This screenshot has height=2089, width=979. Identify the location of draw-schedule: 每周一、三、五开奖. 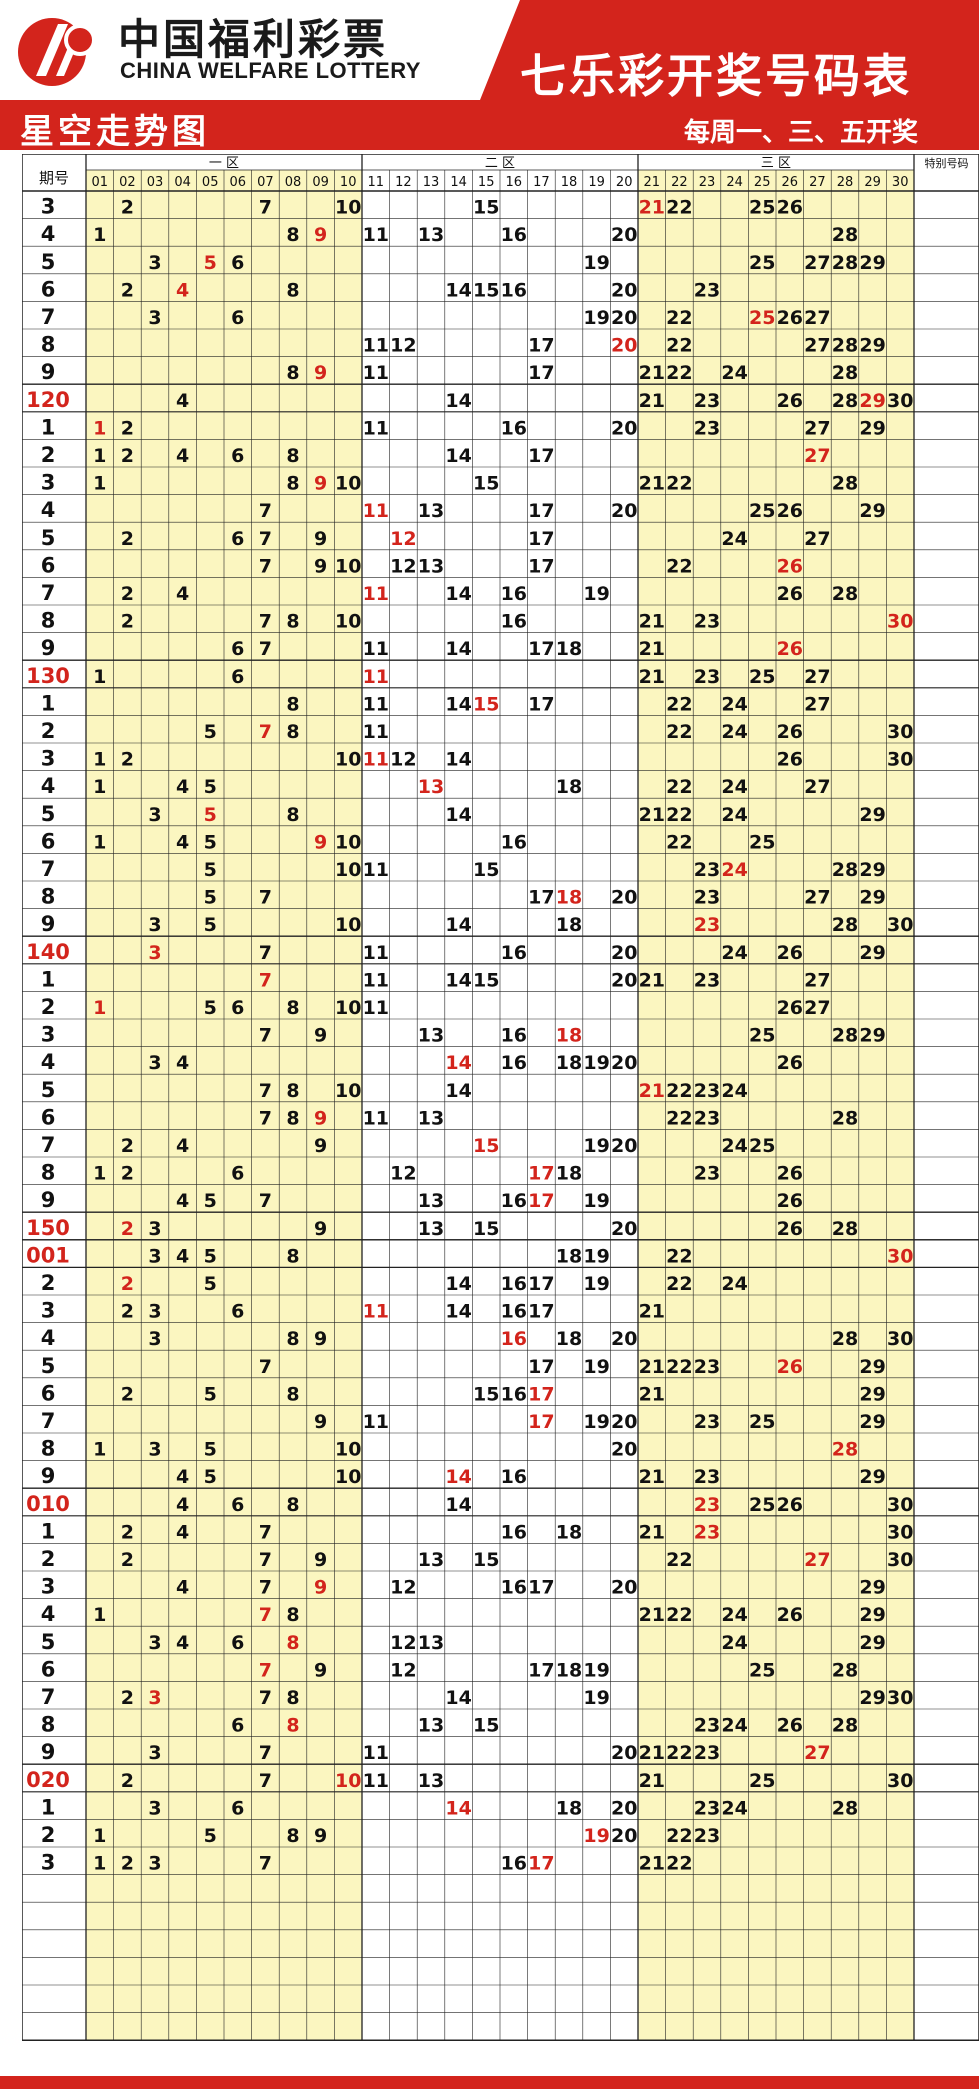
(801, 133).